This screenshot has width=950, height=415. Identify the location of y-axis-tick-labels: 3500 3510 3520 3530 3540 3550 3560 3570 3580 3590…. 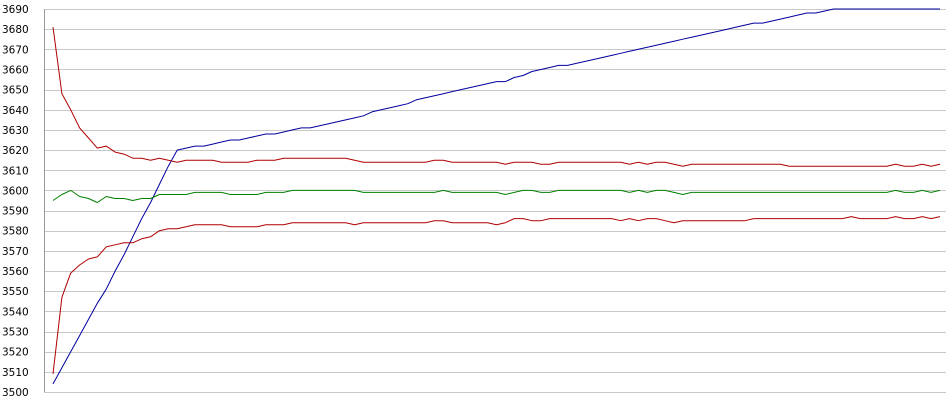
(15, 201).